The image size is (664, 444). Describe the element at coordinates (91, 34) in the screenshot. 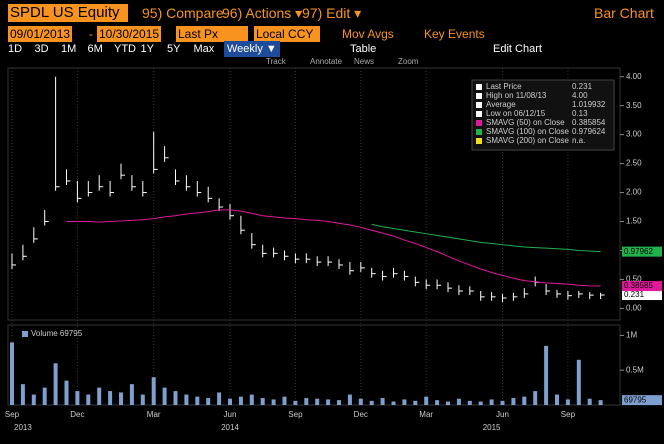

I see `dash: -` at that location.